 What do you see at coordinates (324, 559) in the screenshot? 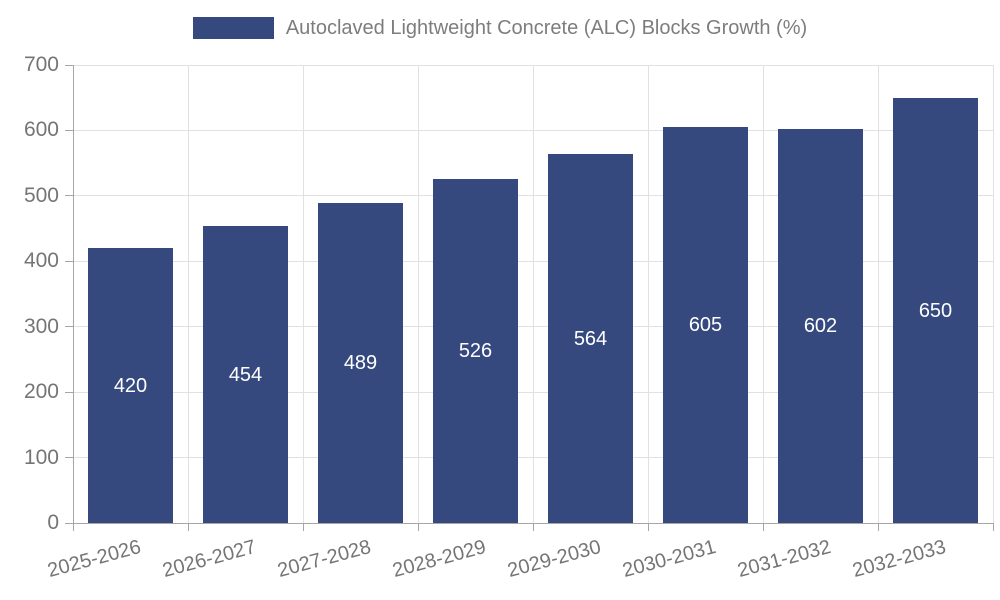
I see `x-axis-category-label: 2027-2028` at bounding box center [324, 559].